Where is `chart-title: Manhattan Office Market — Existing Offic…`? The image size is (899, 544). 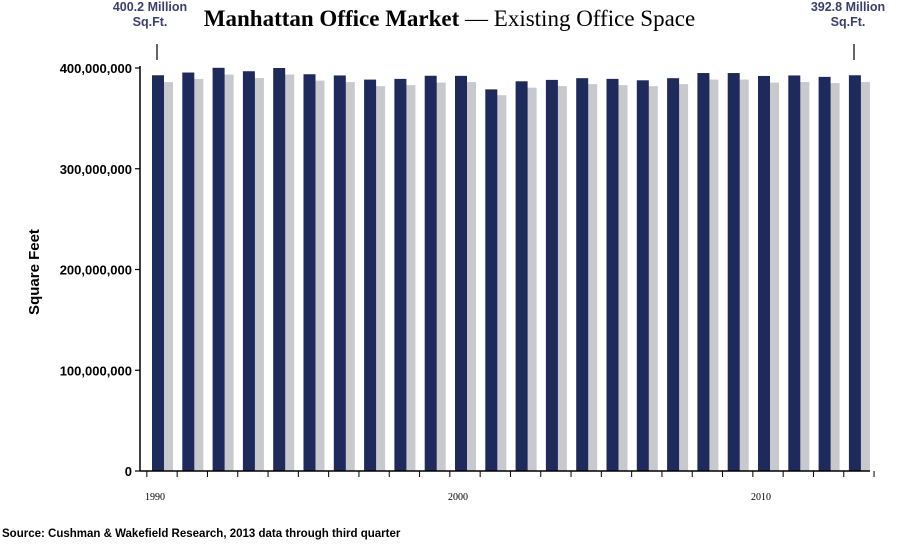
chart-title: Manhattan Office Market — Existing Offic… is located at coordinates (449, 19).